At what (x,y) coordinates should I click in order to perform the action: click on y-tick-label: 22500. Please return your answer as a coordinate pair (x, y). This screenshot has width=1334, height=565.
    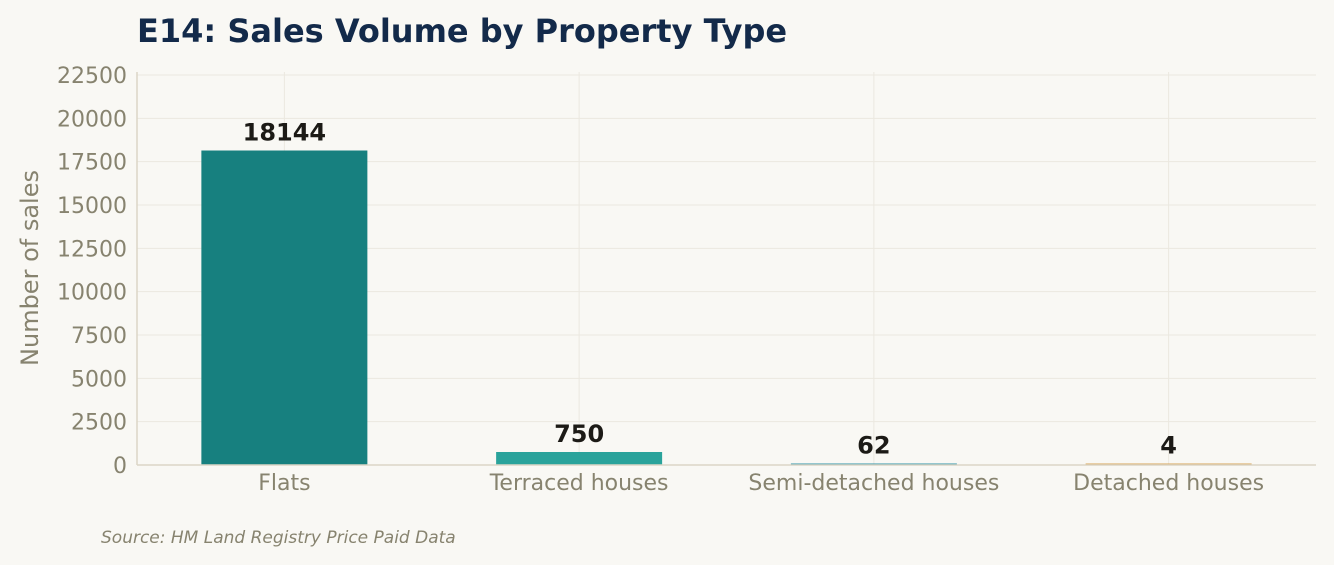
    Looking at the image, I should click on (92, 76).